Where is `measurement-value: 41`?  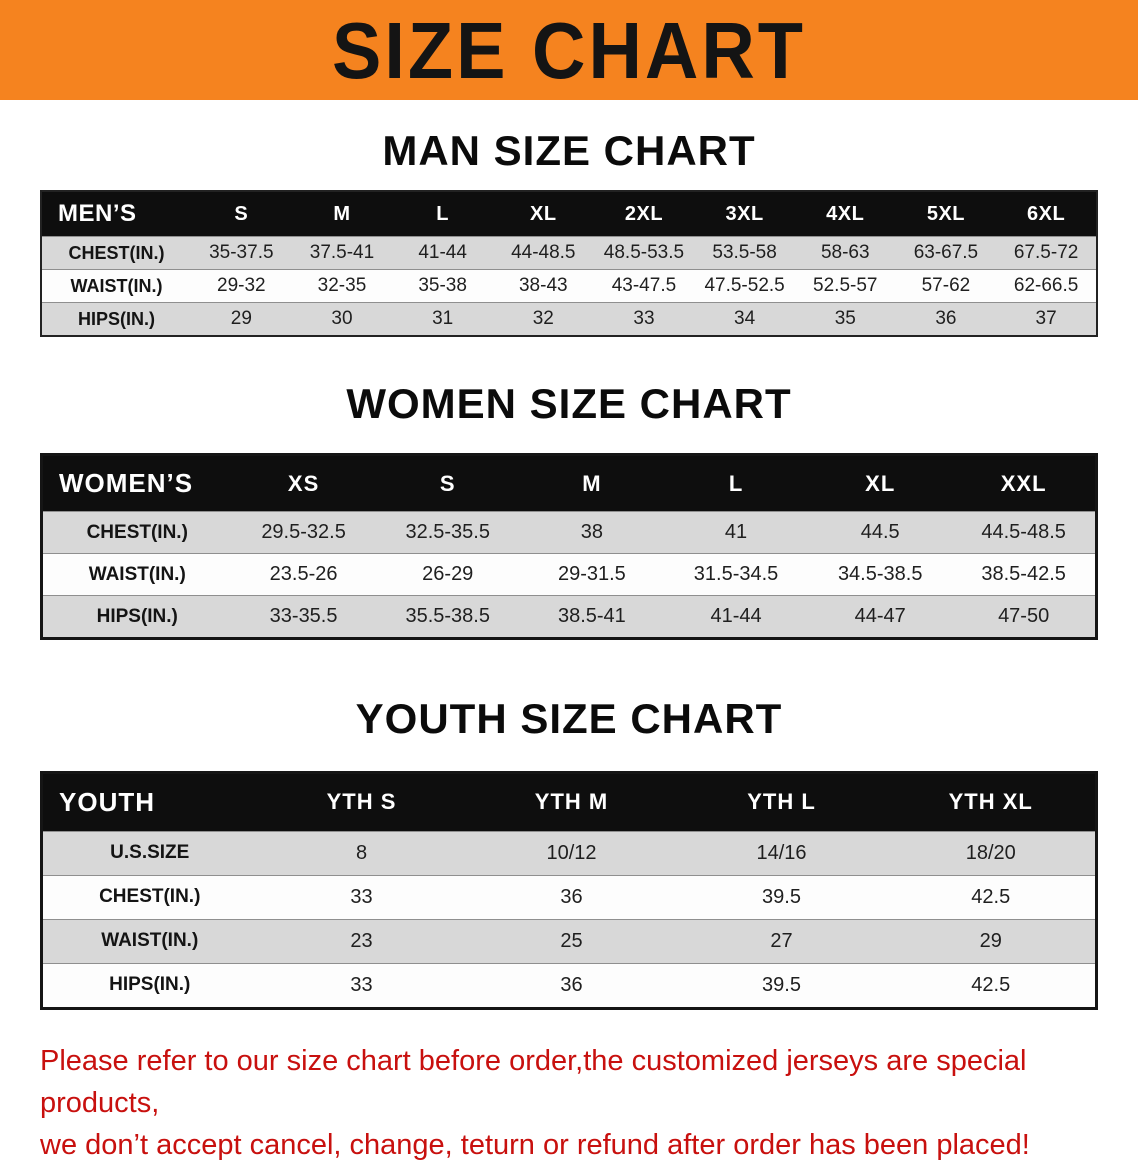
measurement-value: 41 is located at coordinates (736, 532).